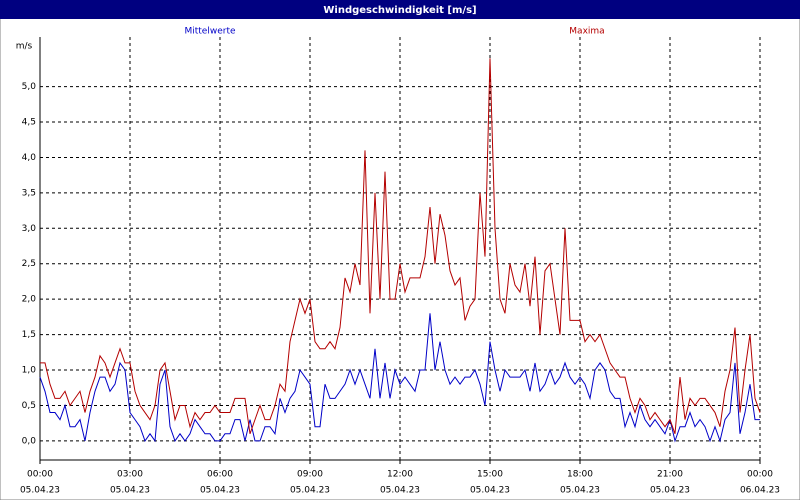 This screenshot has height=504, width=800. What do you see at coordinates (130, 475) in the screenshot?
I see `x-tick-label: 03:00` at bounding box center [130, 475].